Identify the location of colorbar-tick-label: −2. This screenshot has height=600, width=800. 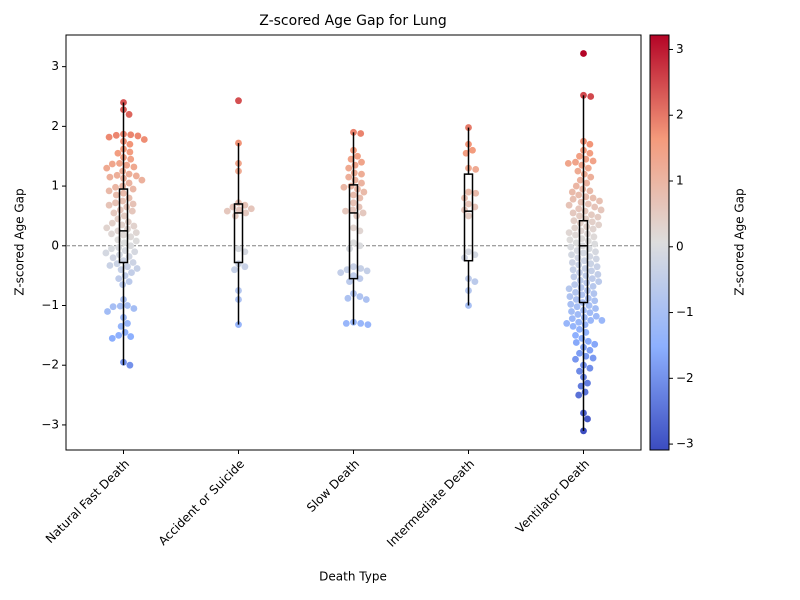
(685, 378).